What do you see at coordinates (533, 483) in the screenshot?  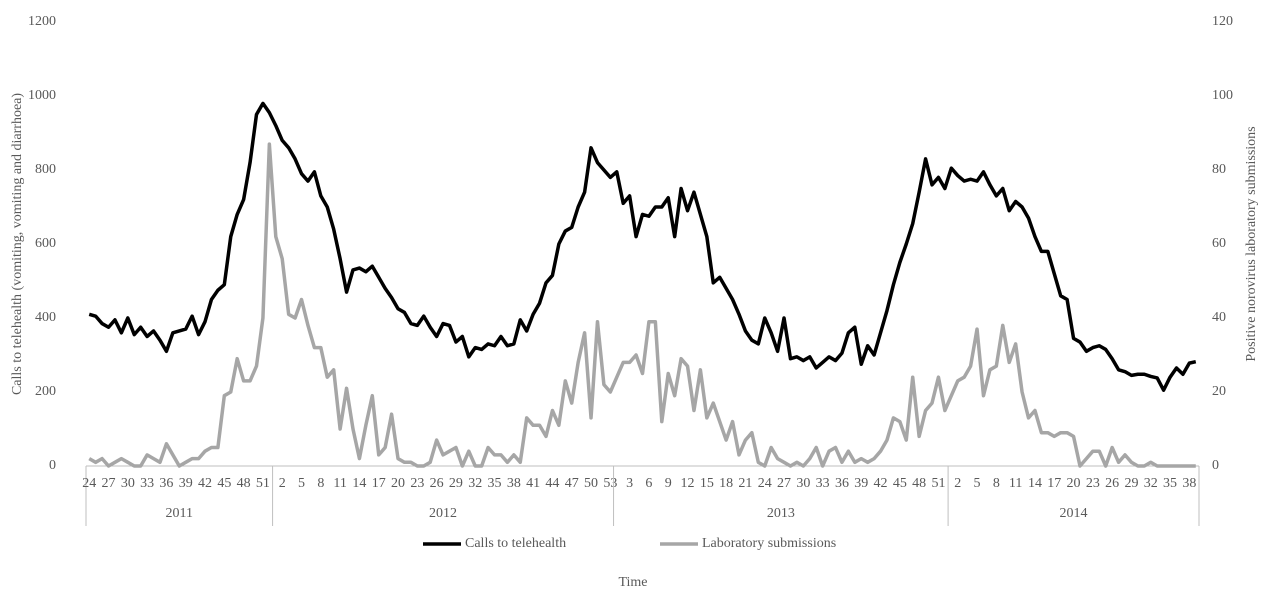 I see `x-tick-label: 41` at bounding box center [533, 483].